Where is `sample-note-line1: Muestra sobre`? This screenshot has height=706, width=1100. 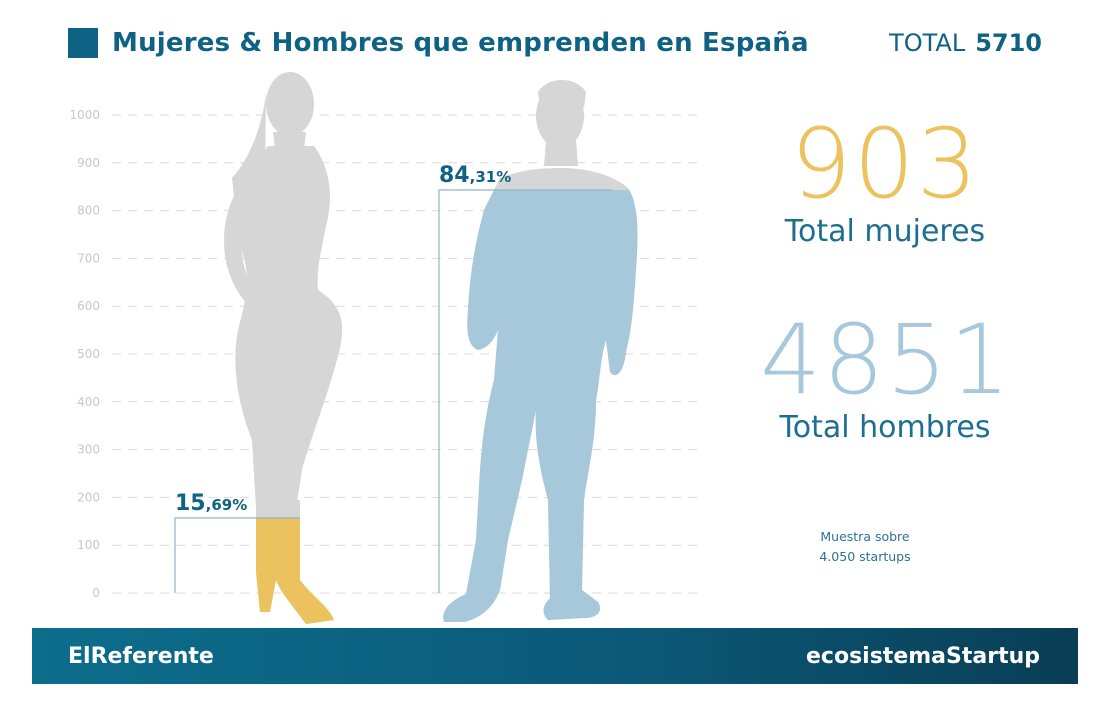
sample-note-line1: Muestra sobre is located at coordinates (865, 536).